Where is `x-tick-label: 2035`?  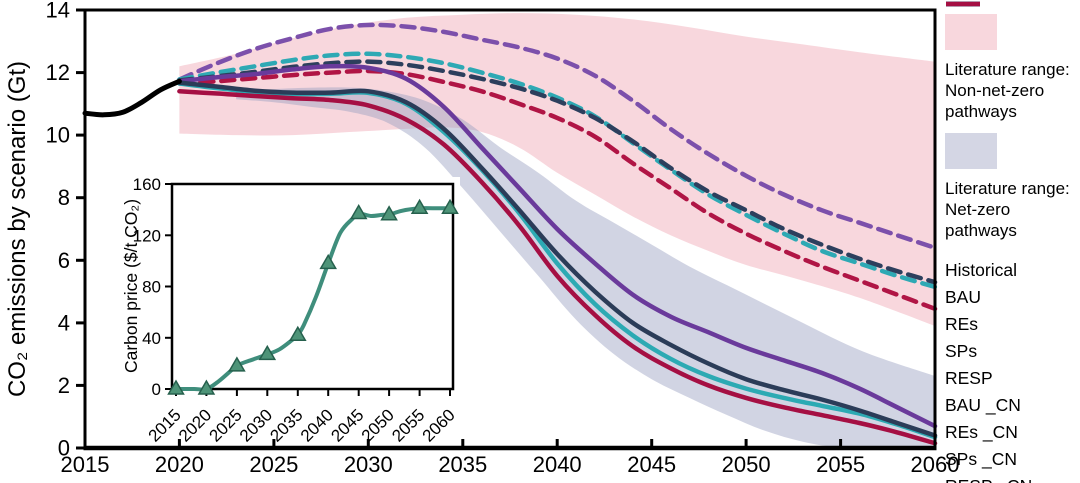 x-tick-label: 2035 is located at coordinates (462, 464).